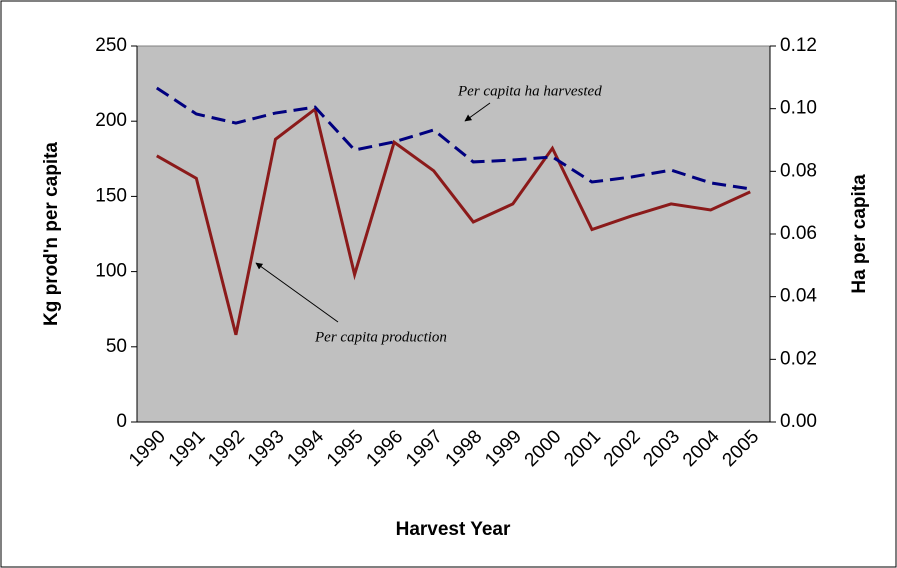 The image size is (897, 568). I want to click on y2-tick-label: 0.06, so click(798, 233).